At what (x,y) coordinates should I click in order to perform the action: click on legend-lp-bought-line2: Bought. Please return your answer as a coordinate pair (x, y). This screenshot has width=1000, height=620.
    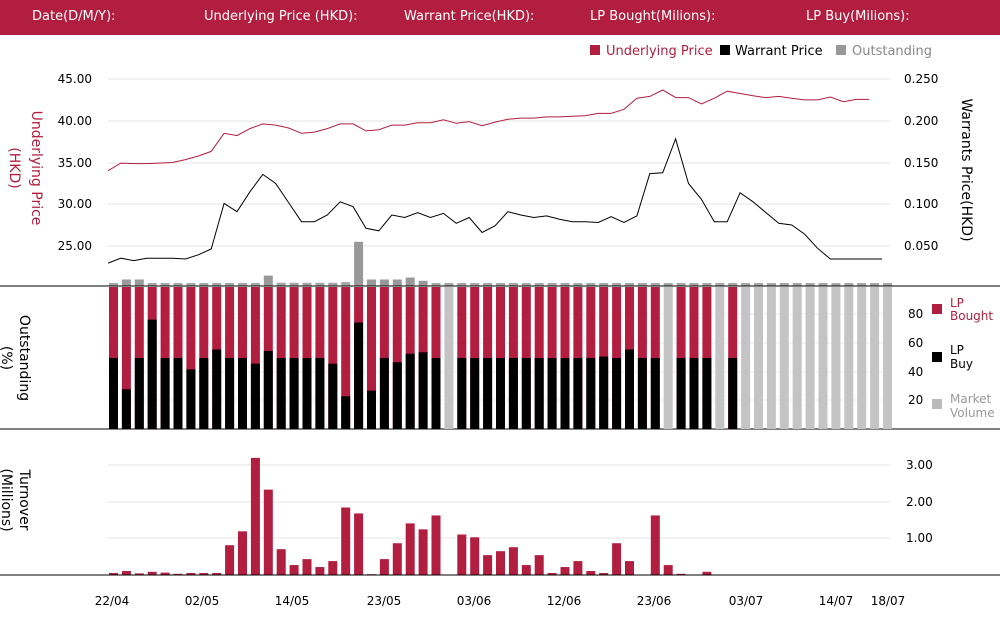
    Looking at the image, I should click on (971, 316).